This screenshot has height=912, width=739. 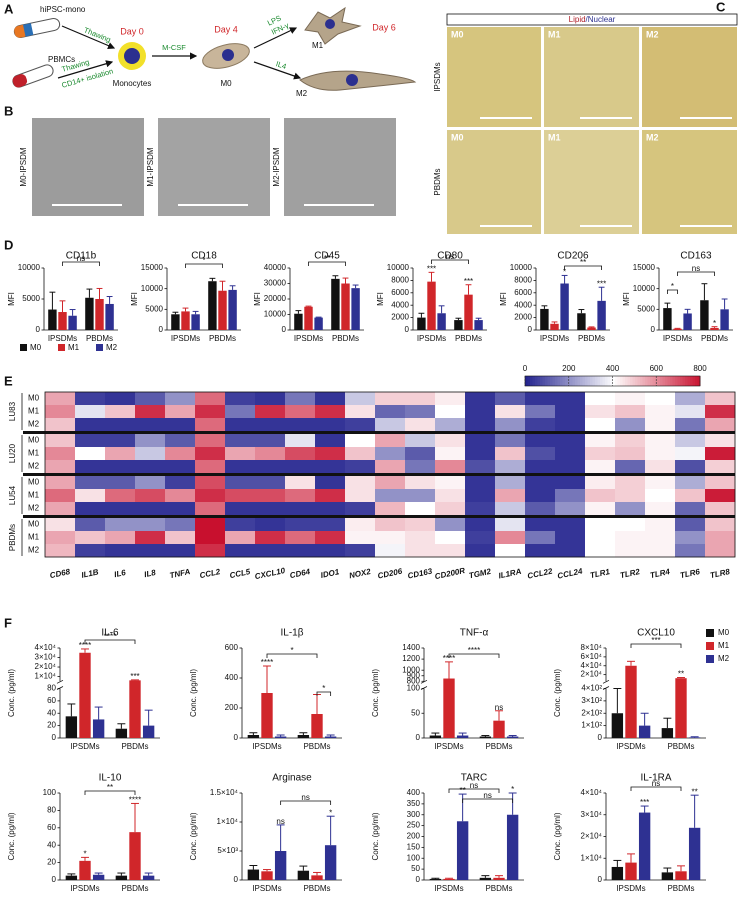 What do you see at coordinates (37, 28) in the screenshot?
I see `vial` at bounding box center [37, 28].